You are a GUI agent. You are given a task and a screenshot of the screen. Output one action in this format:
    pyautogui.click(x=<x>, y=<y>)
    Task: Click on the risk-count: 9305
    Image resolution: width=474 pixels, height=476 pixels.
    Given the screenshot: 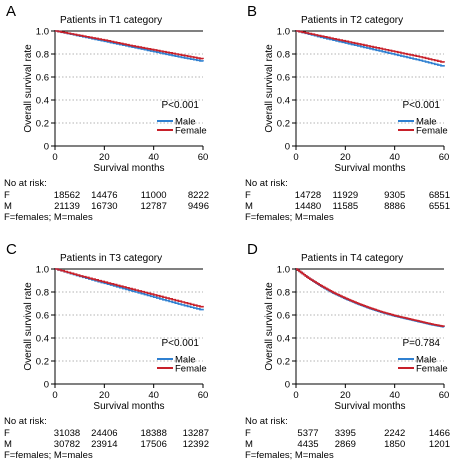 What is the action you would take?
    pyautogui.click(x=394, y=195)
    